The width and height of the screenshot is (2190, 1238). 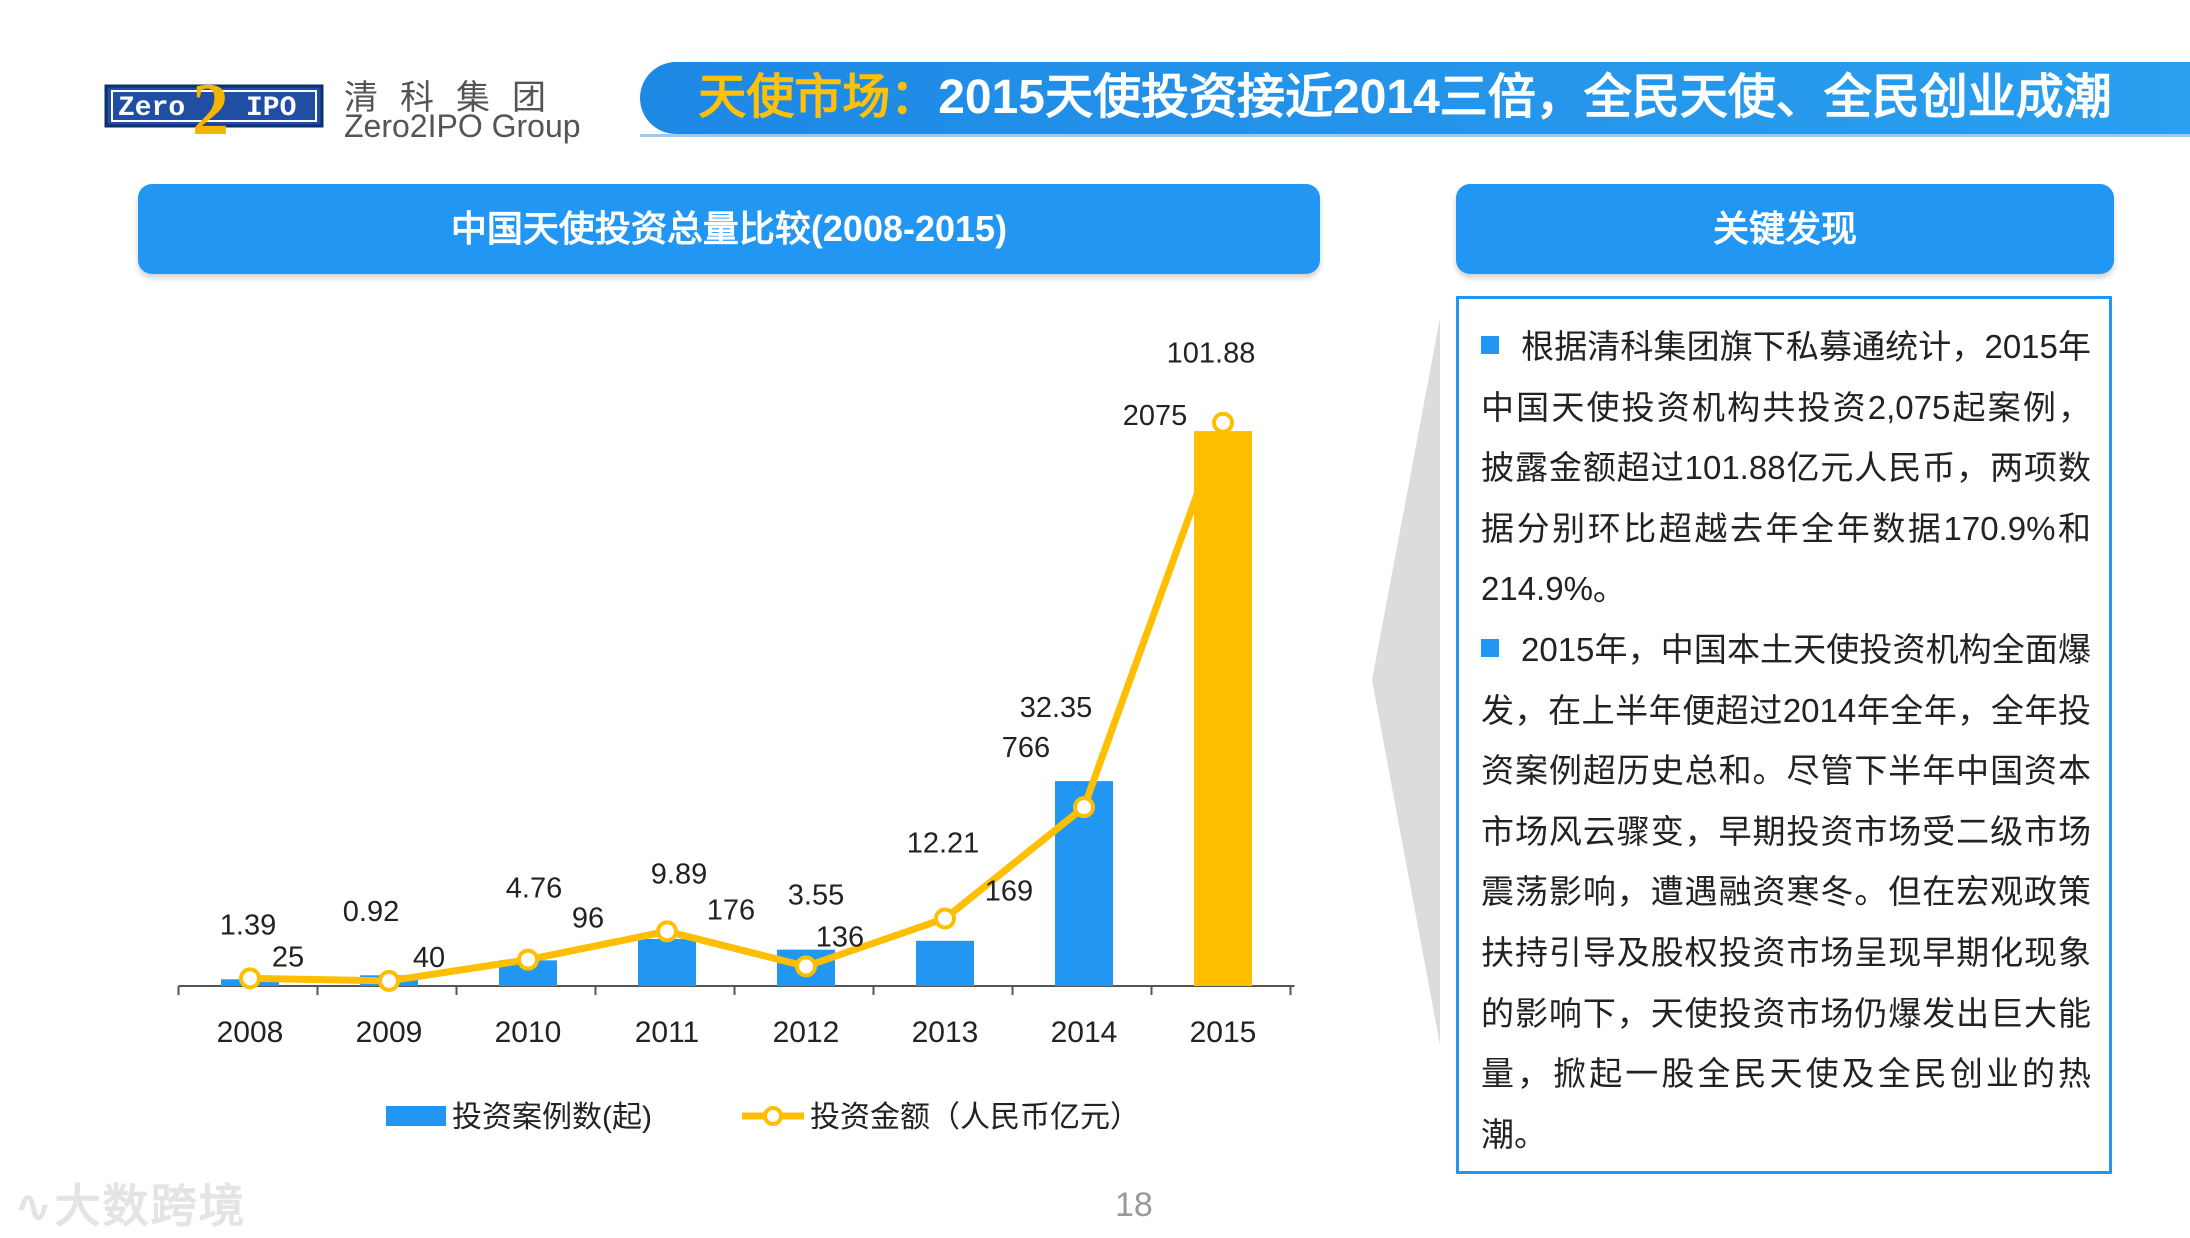 I want to click on findings-heading: 关键发现, so click(x=1785, y=229).